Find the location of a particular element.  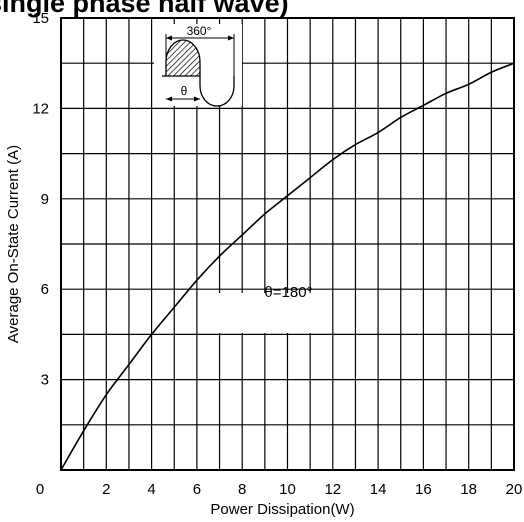

chart-header-fragment: (single phase half wave) is located at coordinates (144, 9).